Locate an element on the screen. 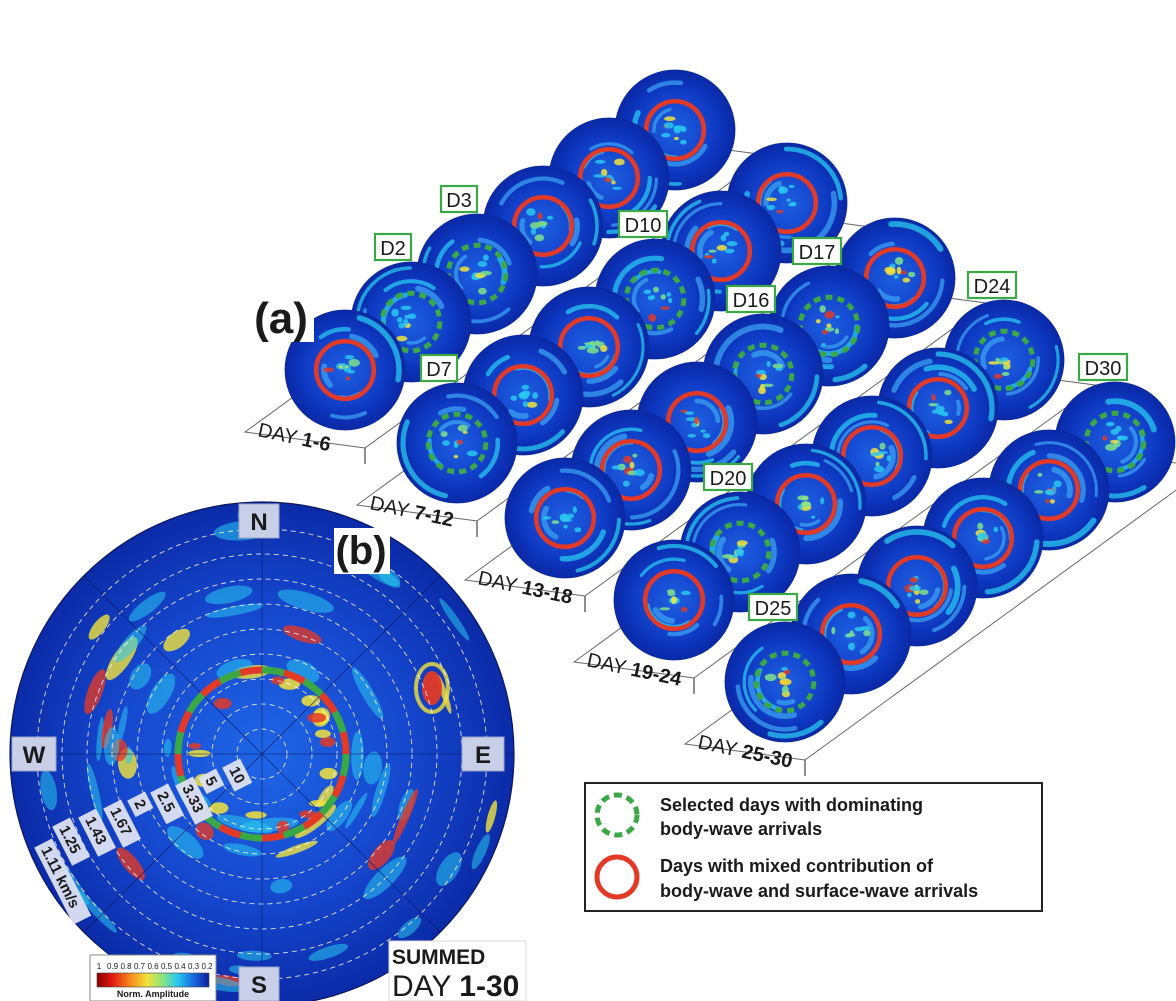  day-tag: D10 is located at coordinates (643, 224).